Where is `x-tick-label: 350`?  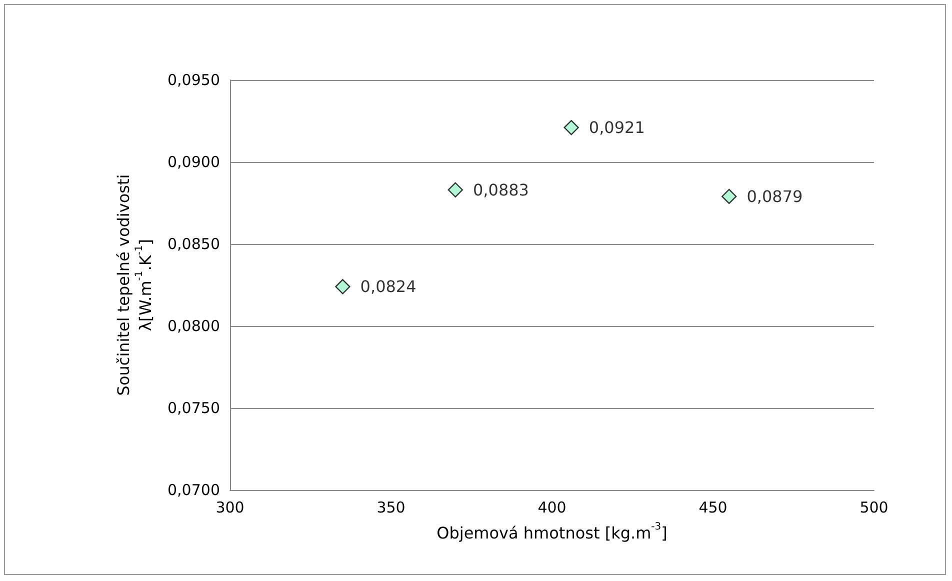
x-tick-label: 350 is located at coordinates (391, 507).